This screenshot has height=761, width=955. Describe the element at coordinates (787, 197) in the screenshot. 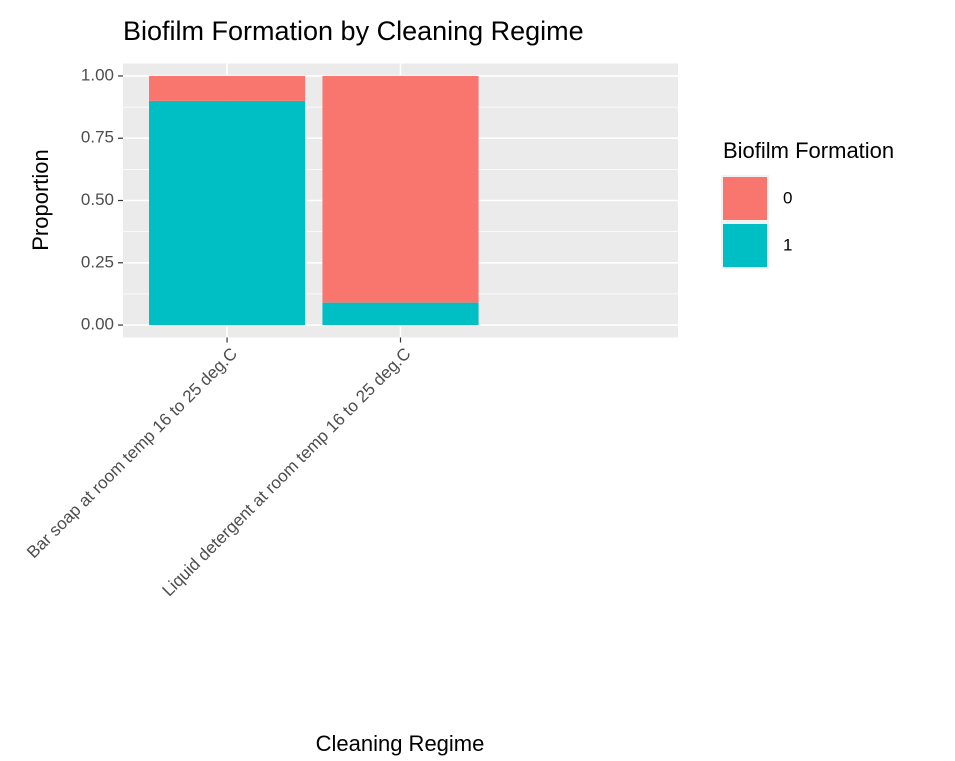

I see `legend-label: 0` at that location.